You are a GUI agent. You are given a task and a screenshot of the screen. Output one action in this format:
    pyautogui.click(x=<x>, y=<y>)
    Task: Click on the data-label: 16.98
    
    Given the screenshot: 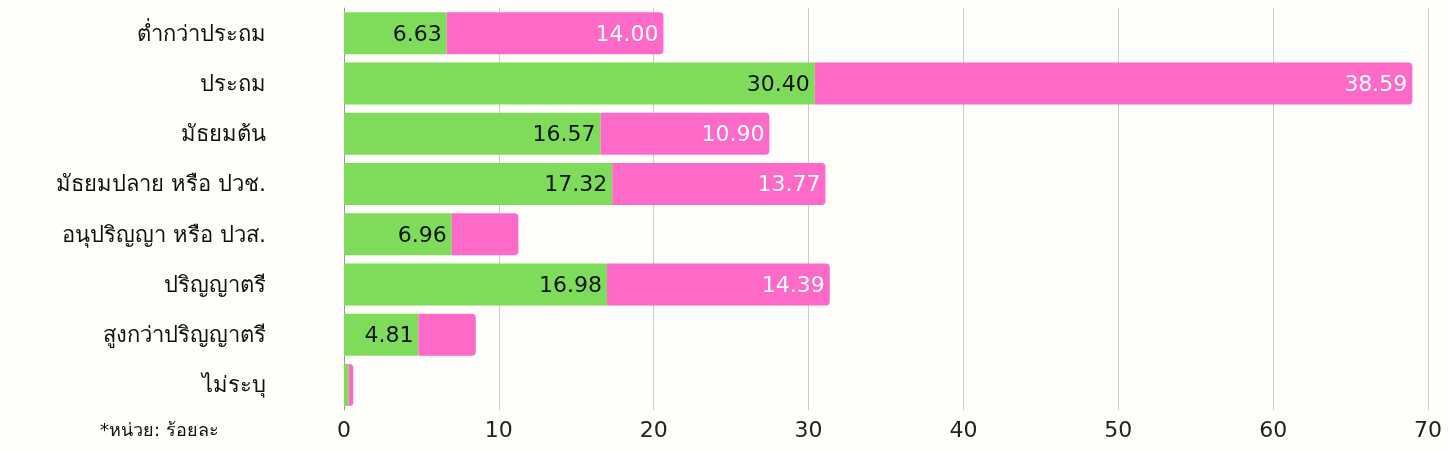 What is the action you would take?
    pyautogui.click(x=570, y=284)
    